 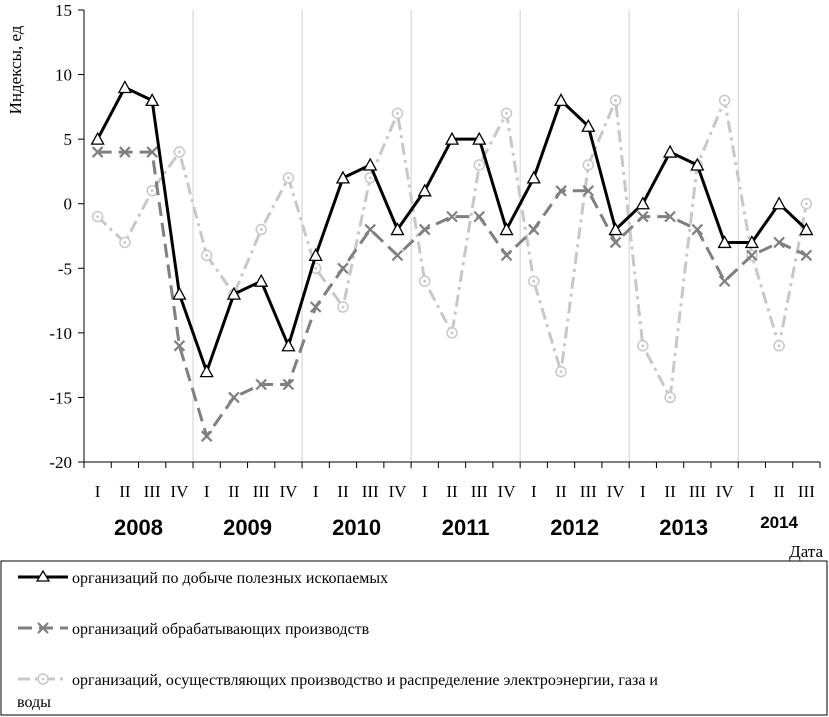 I want to click on year-label: 2008, so click(x=138, y=527).